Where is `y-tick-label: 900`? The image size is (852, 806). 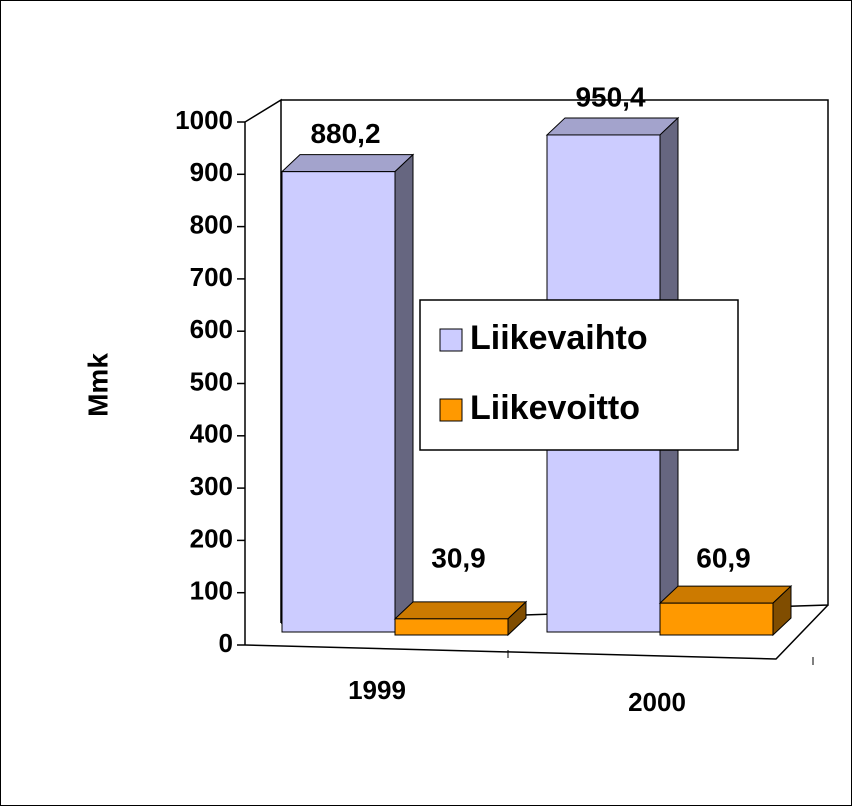
y-tick-label: 900 is located at coordinates (211, 172).